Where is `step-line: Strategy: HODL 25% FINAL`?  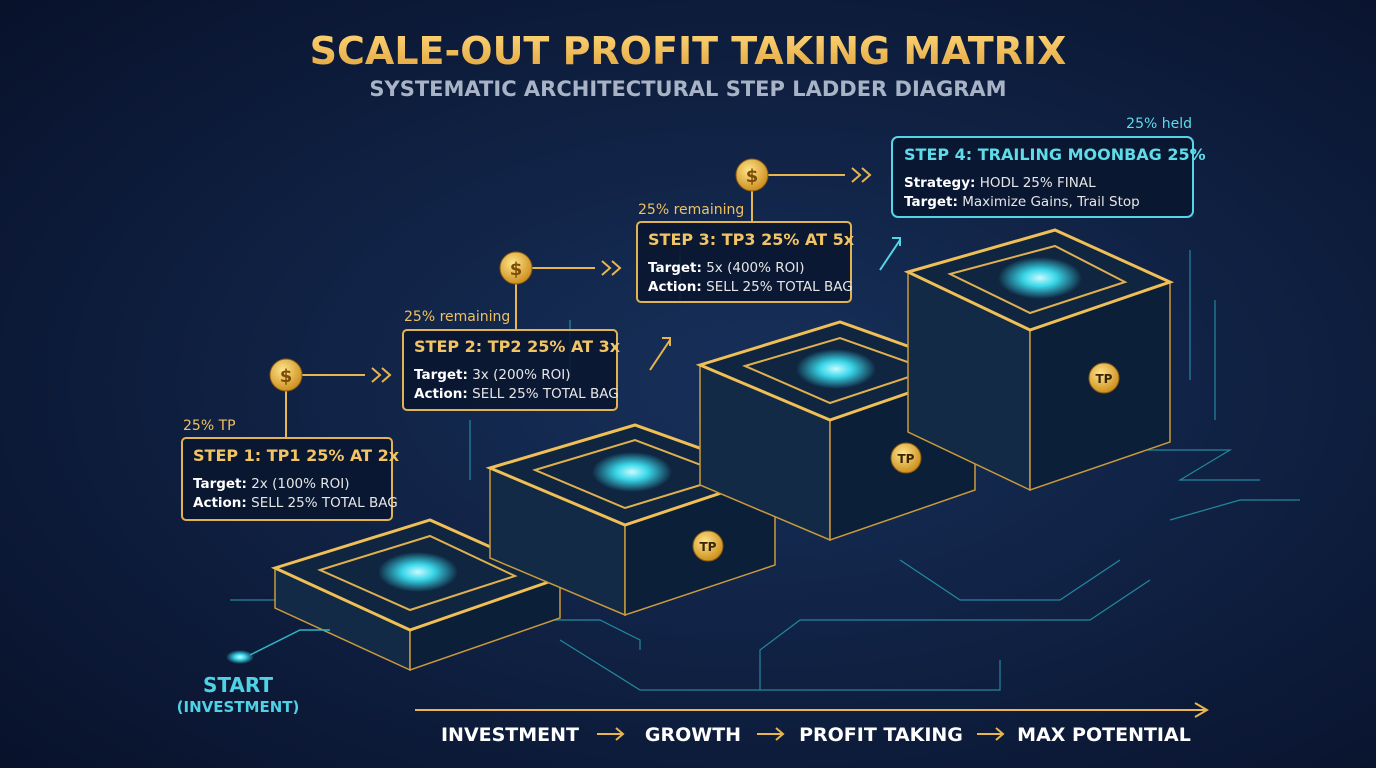 step-line: Strategy: HODL 25% FINAL is located at coordinates (1000, 183).